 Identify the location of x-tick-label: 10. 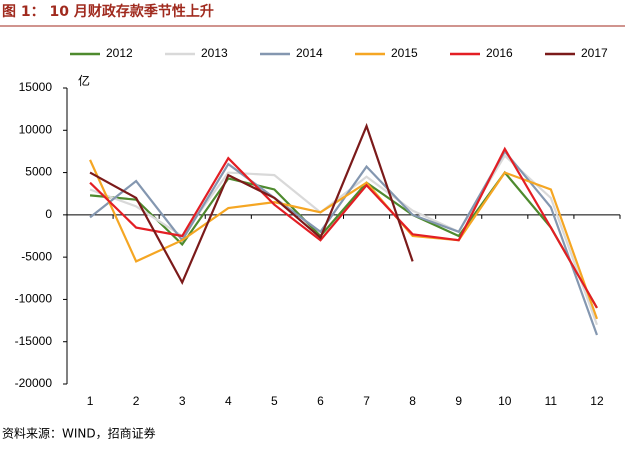
(505, 401).